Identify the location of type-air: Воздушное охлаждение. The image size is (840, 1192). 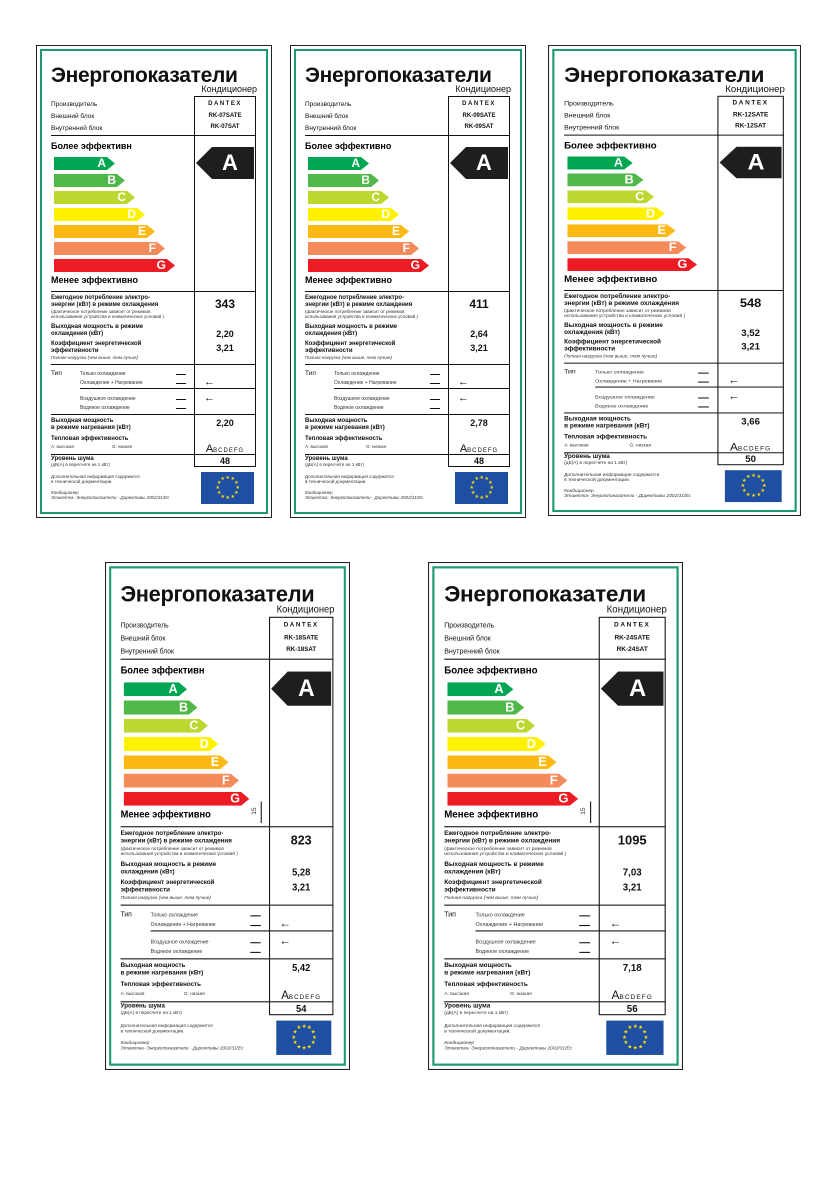
(625, 397).